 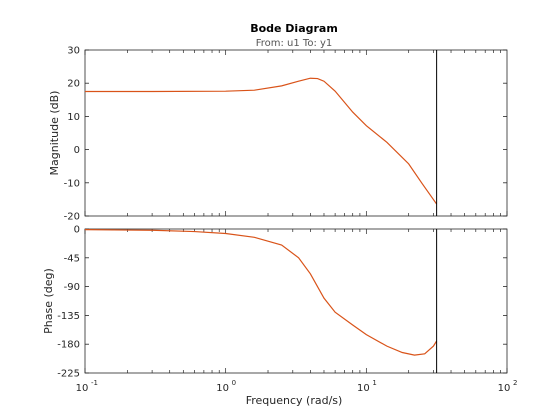 I want to click on magnitude-y-label: Magnitude (dB), so click(x=54, y=133).